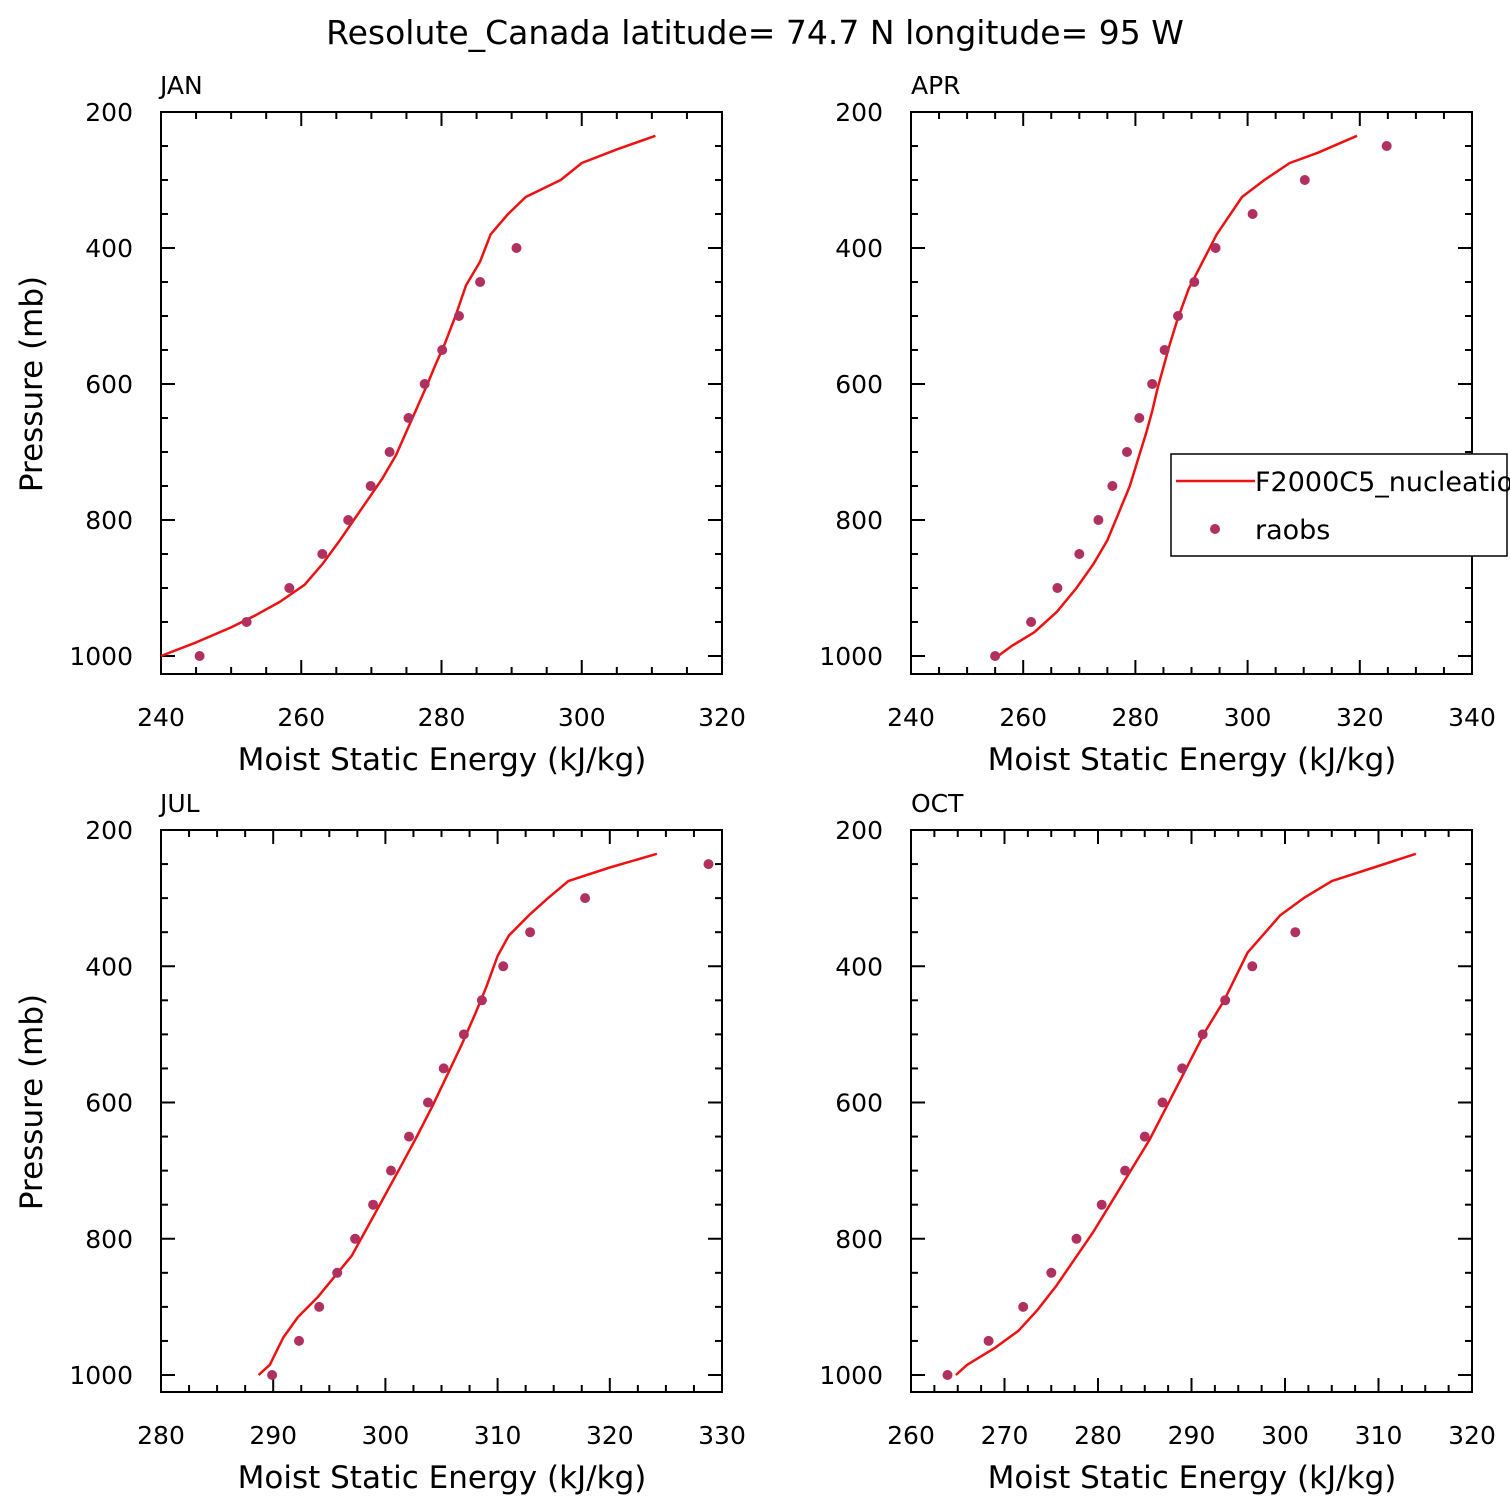  What do you see at coordinates (859, 1239) in the screenshot?
I see `y-tick-label: 800` at bounding box center [859, 1239].